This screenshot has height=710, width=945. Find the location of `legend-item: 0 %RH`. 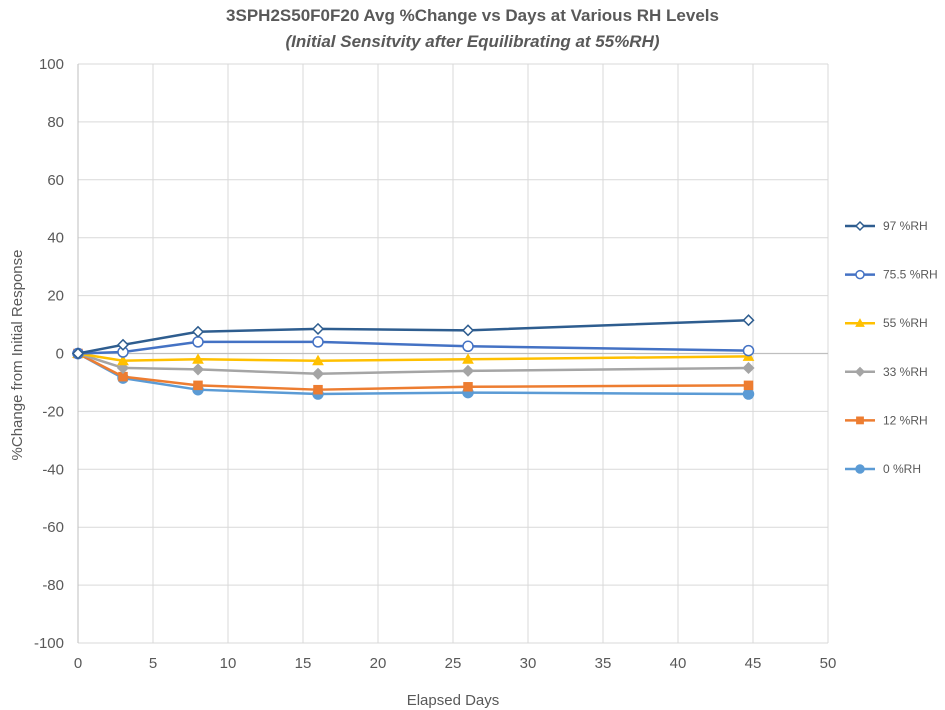

legend-item: 0 %RH is located at coordinates (883, 469).